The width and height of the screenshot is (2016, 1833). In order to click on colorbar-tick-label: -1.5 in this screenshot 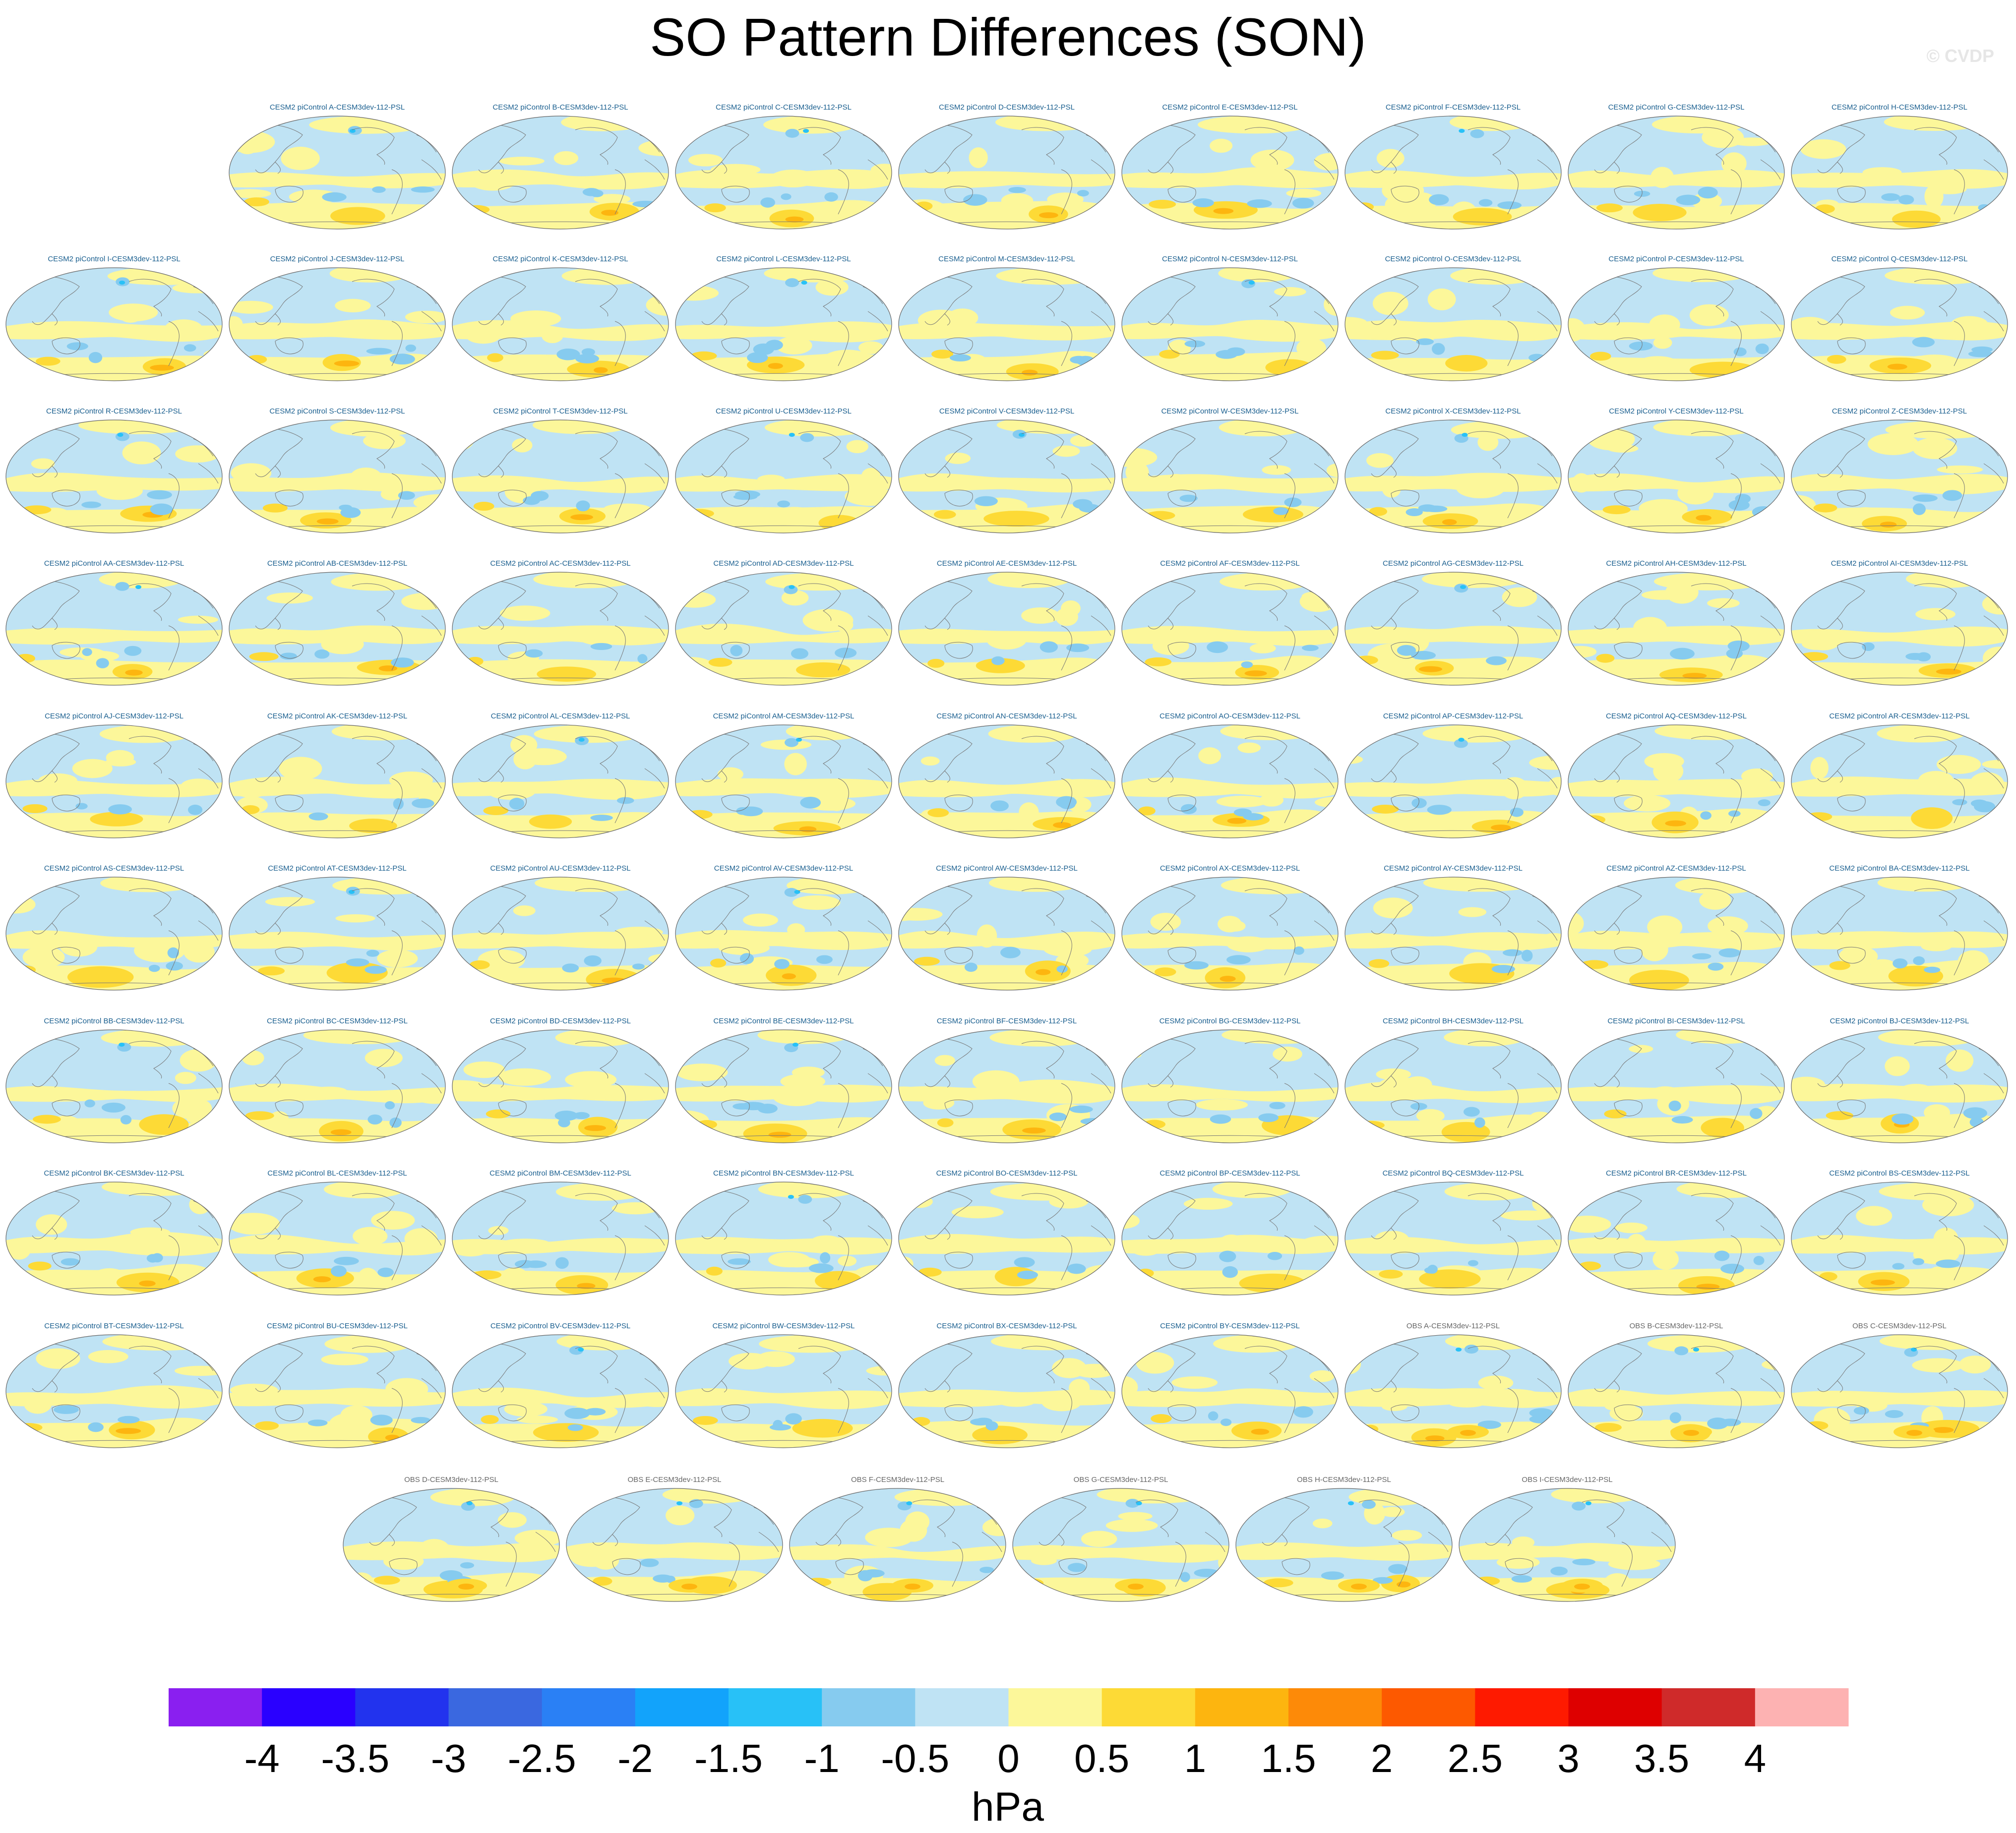, I will do `click(728, 1758)`.